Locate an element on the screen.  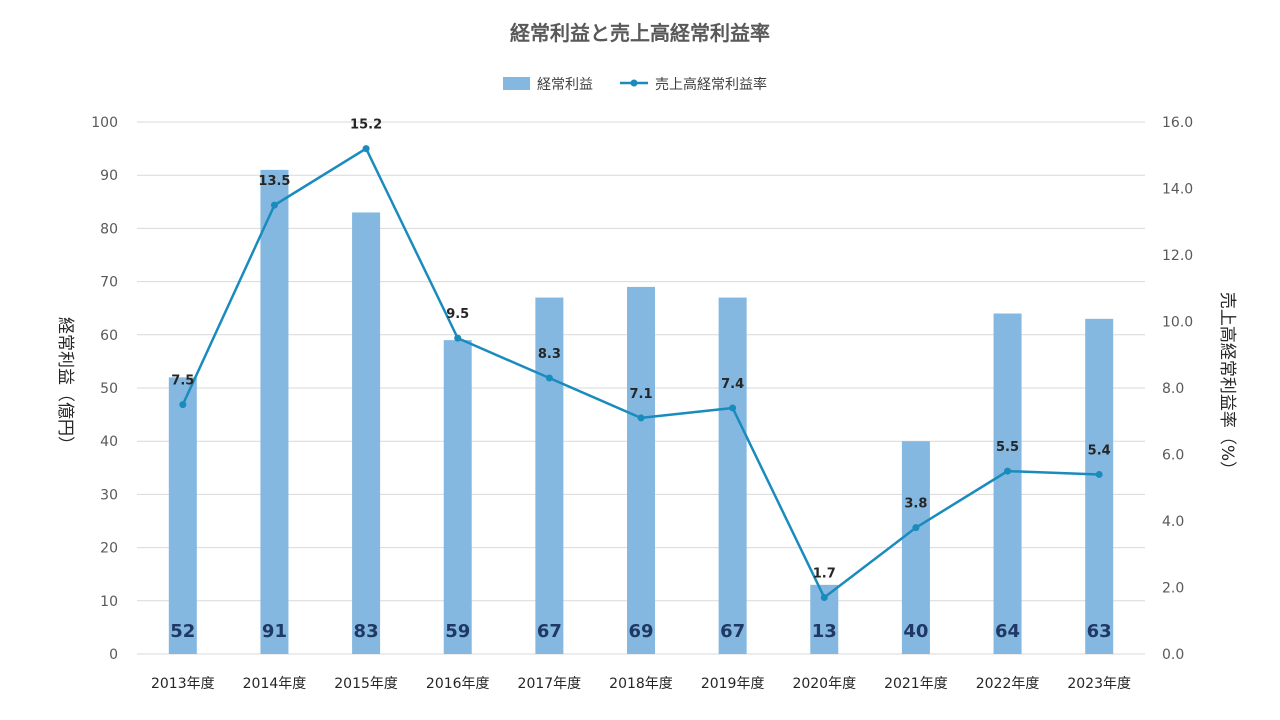
line-data-label: 5.4 is located at coordinates (1099, 450).